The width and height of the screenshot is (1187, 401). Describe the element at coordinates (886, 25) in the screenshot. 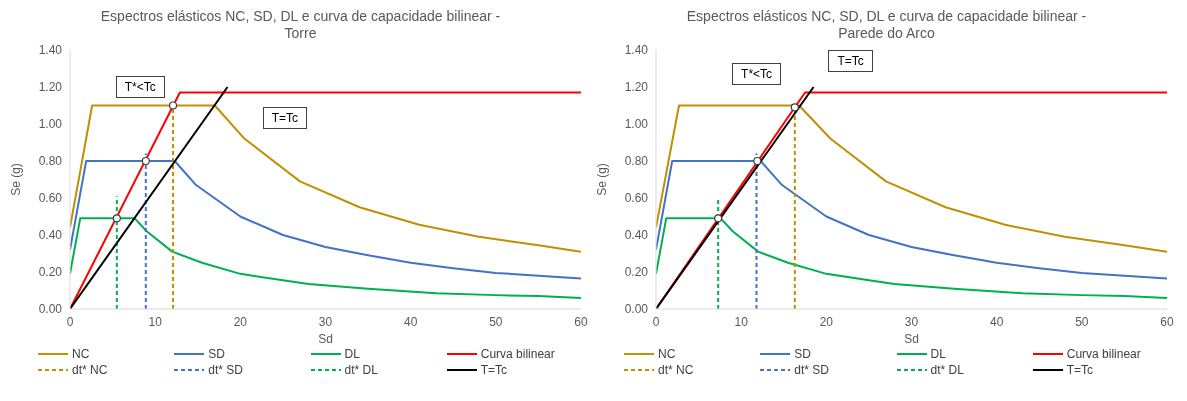

I see `chart-title: Espectros elásticos NC, SD, DL e curva de capacidade bilinear - Parede do Arco` at that location.